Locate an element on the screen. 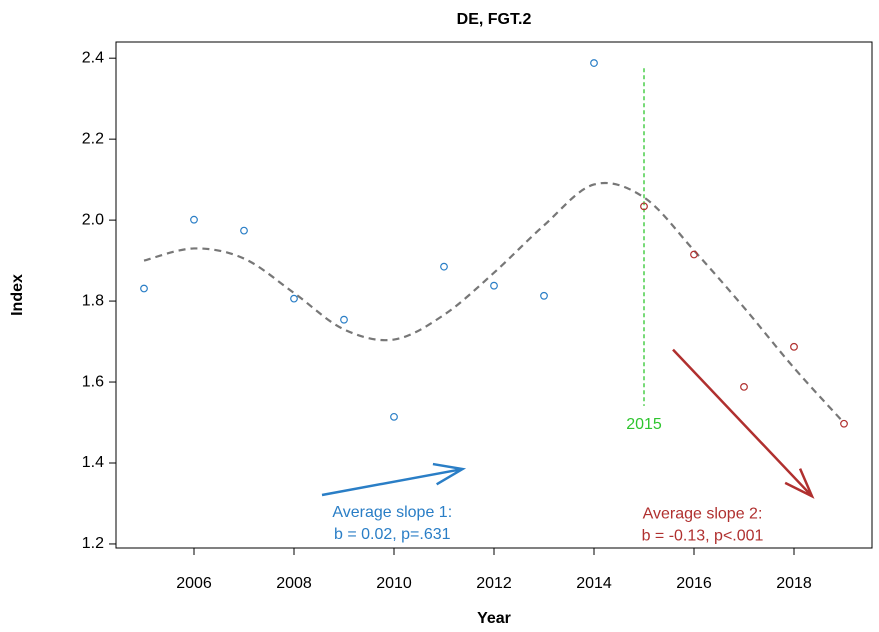 The width and height of the screenshot is (879, 632). y-tick-label: 2.4 is located at coordinates (93, 57).